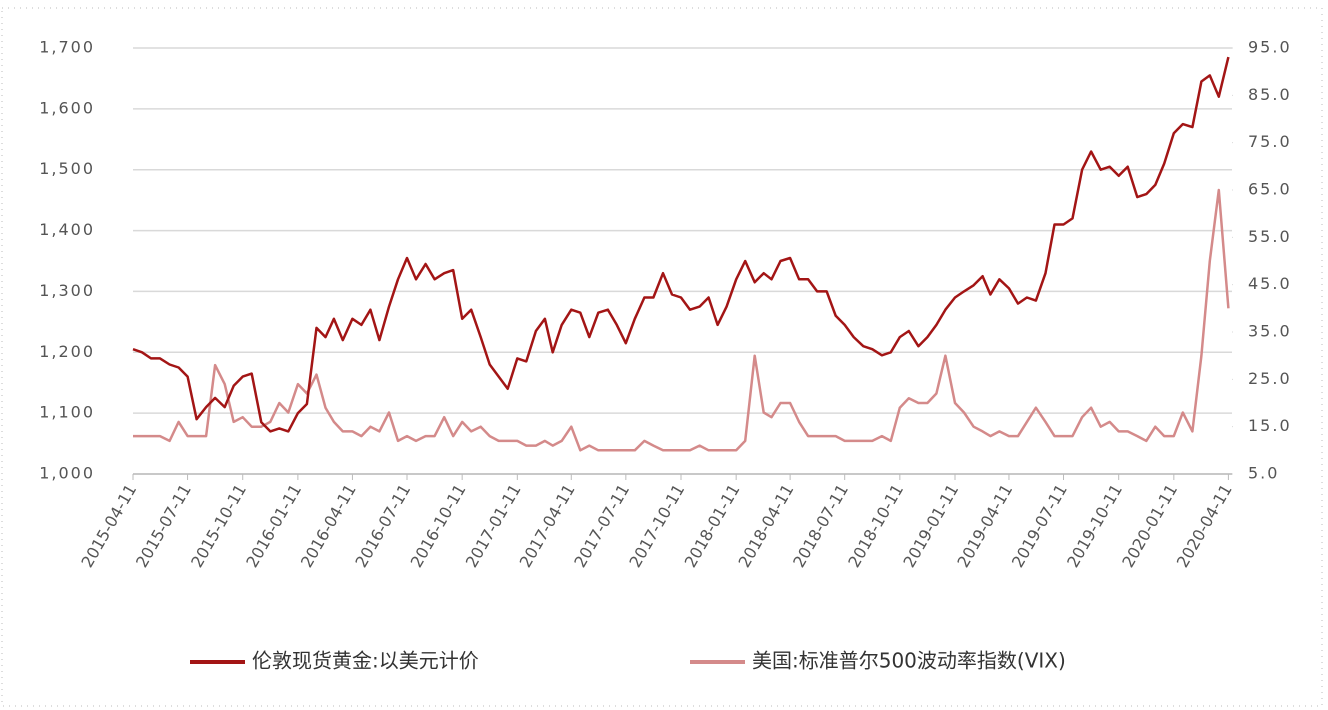 The image size is (1328, 710). I want to click on y2-tick-label: 75.0, so click(1270, 141).